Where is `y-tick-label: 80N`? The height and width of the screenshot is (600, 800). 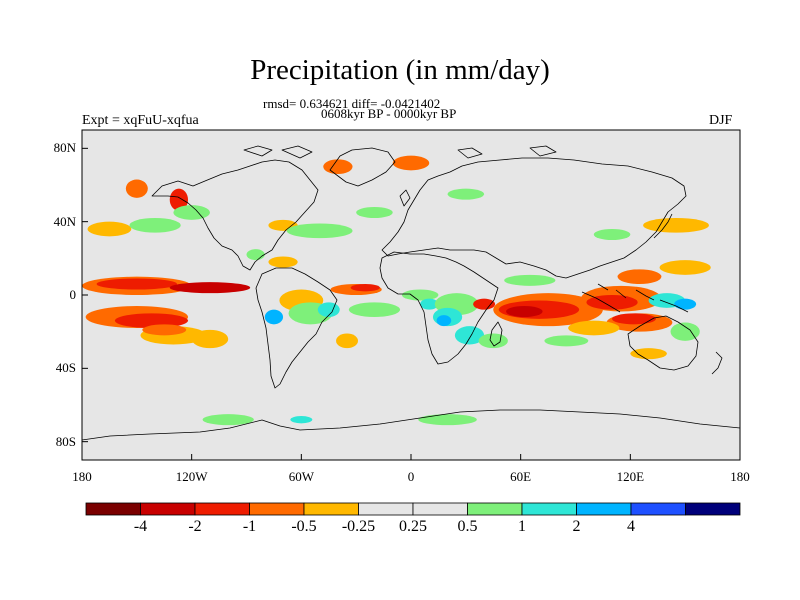
y-tick-label: 80N is located at coordinates (64, 148).